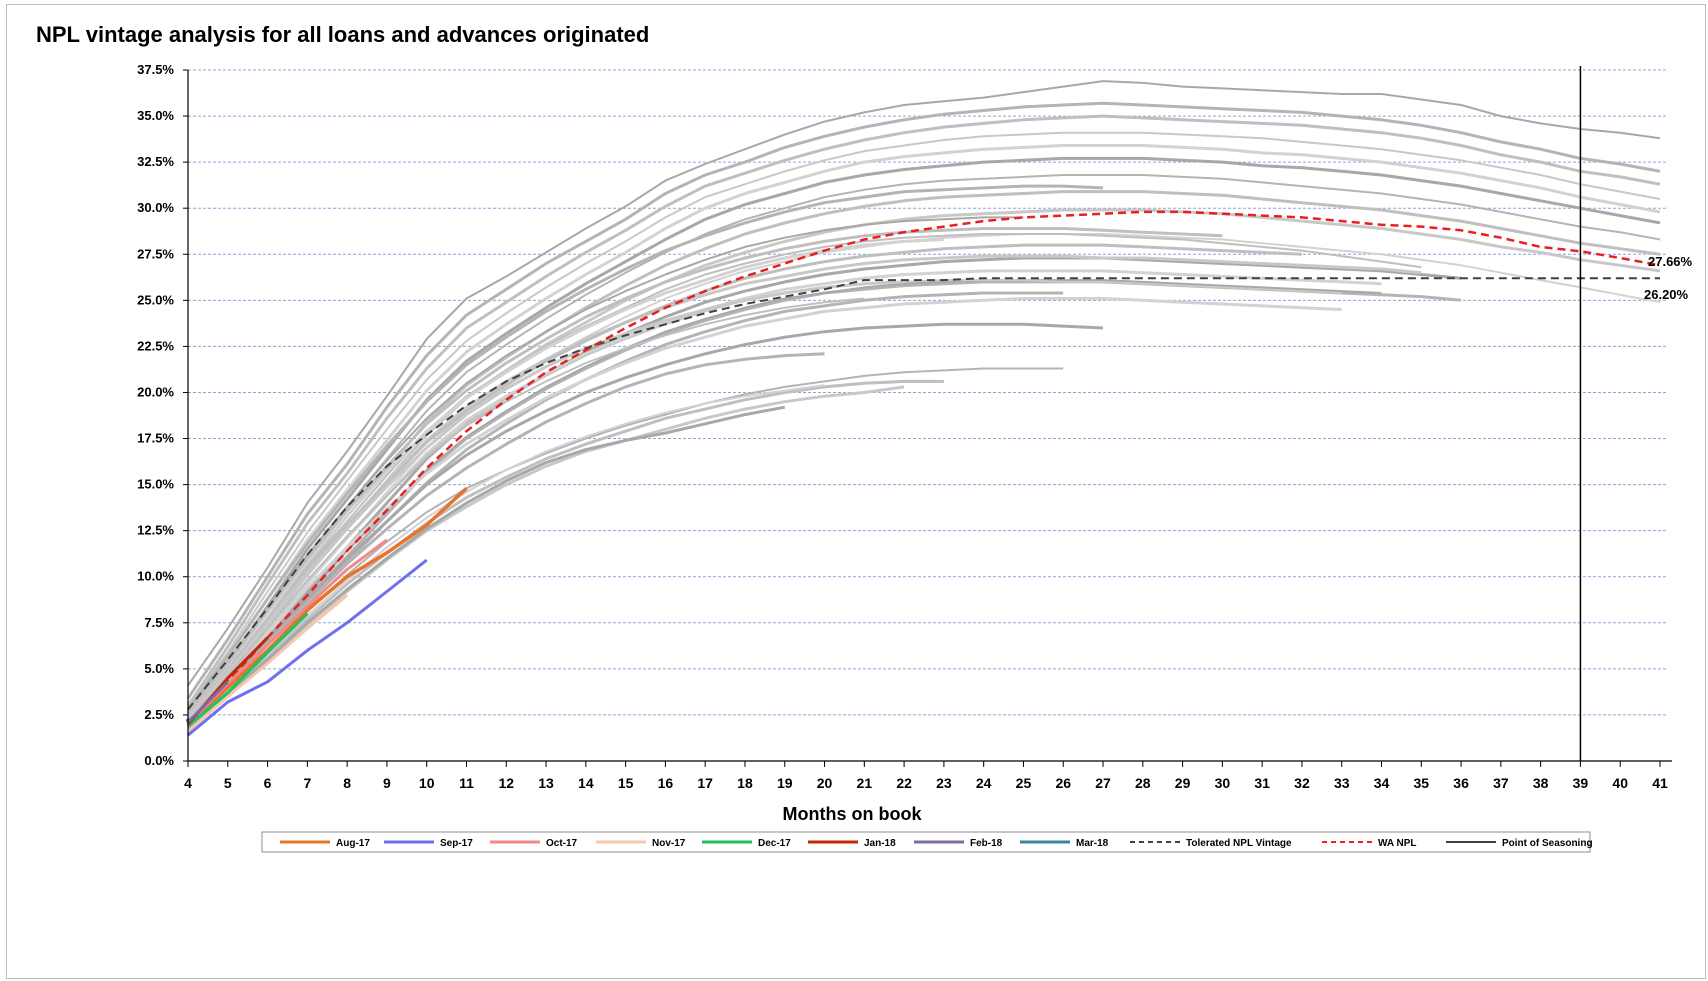  What do you see at coordinates (155, 345) in the screenshot?
I see `y-tick-label: 22.5%` at bounding box center [155, 345].